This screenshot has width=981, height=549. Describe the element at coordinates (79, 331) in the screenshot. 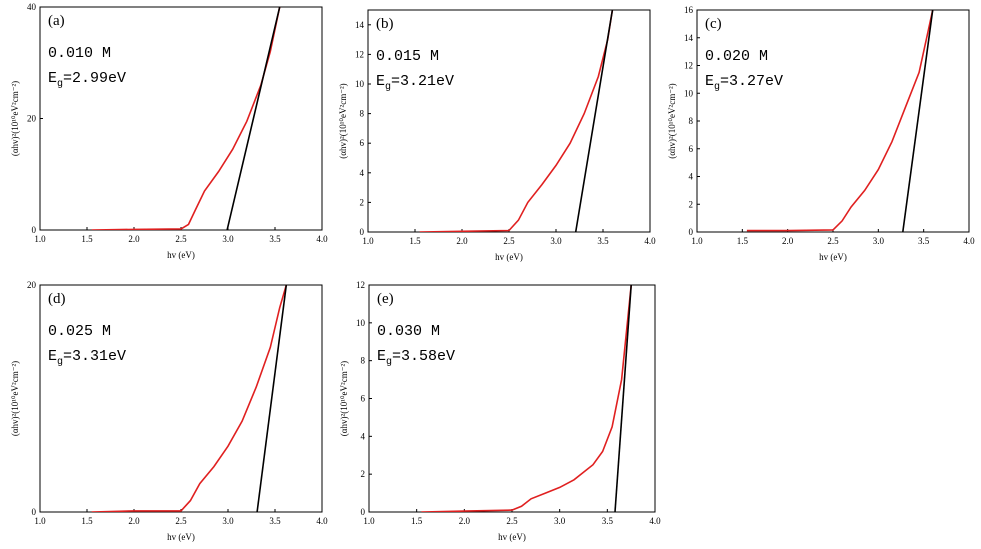

I see `concentration-label: 0.025 M` at that location.